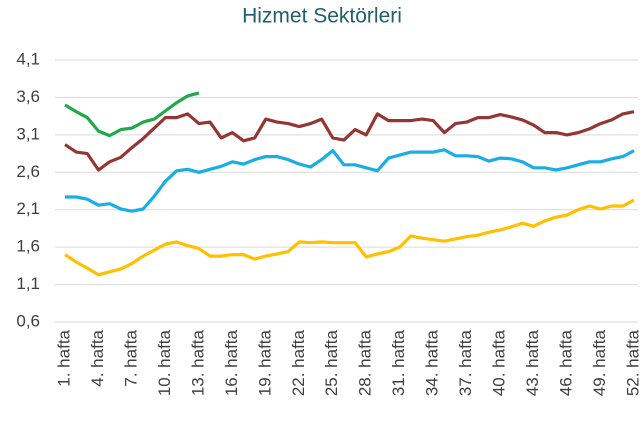  I want to click on x-tick-label: 10. hafta, so click(164, 362).